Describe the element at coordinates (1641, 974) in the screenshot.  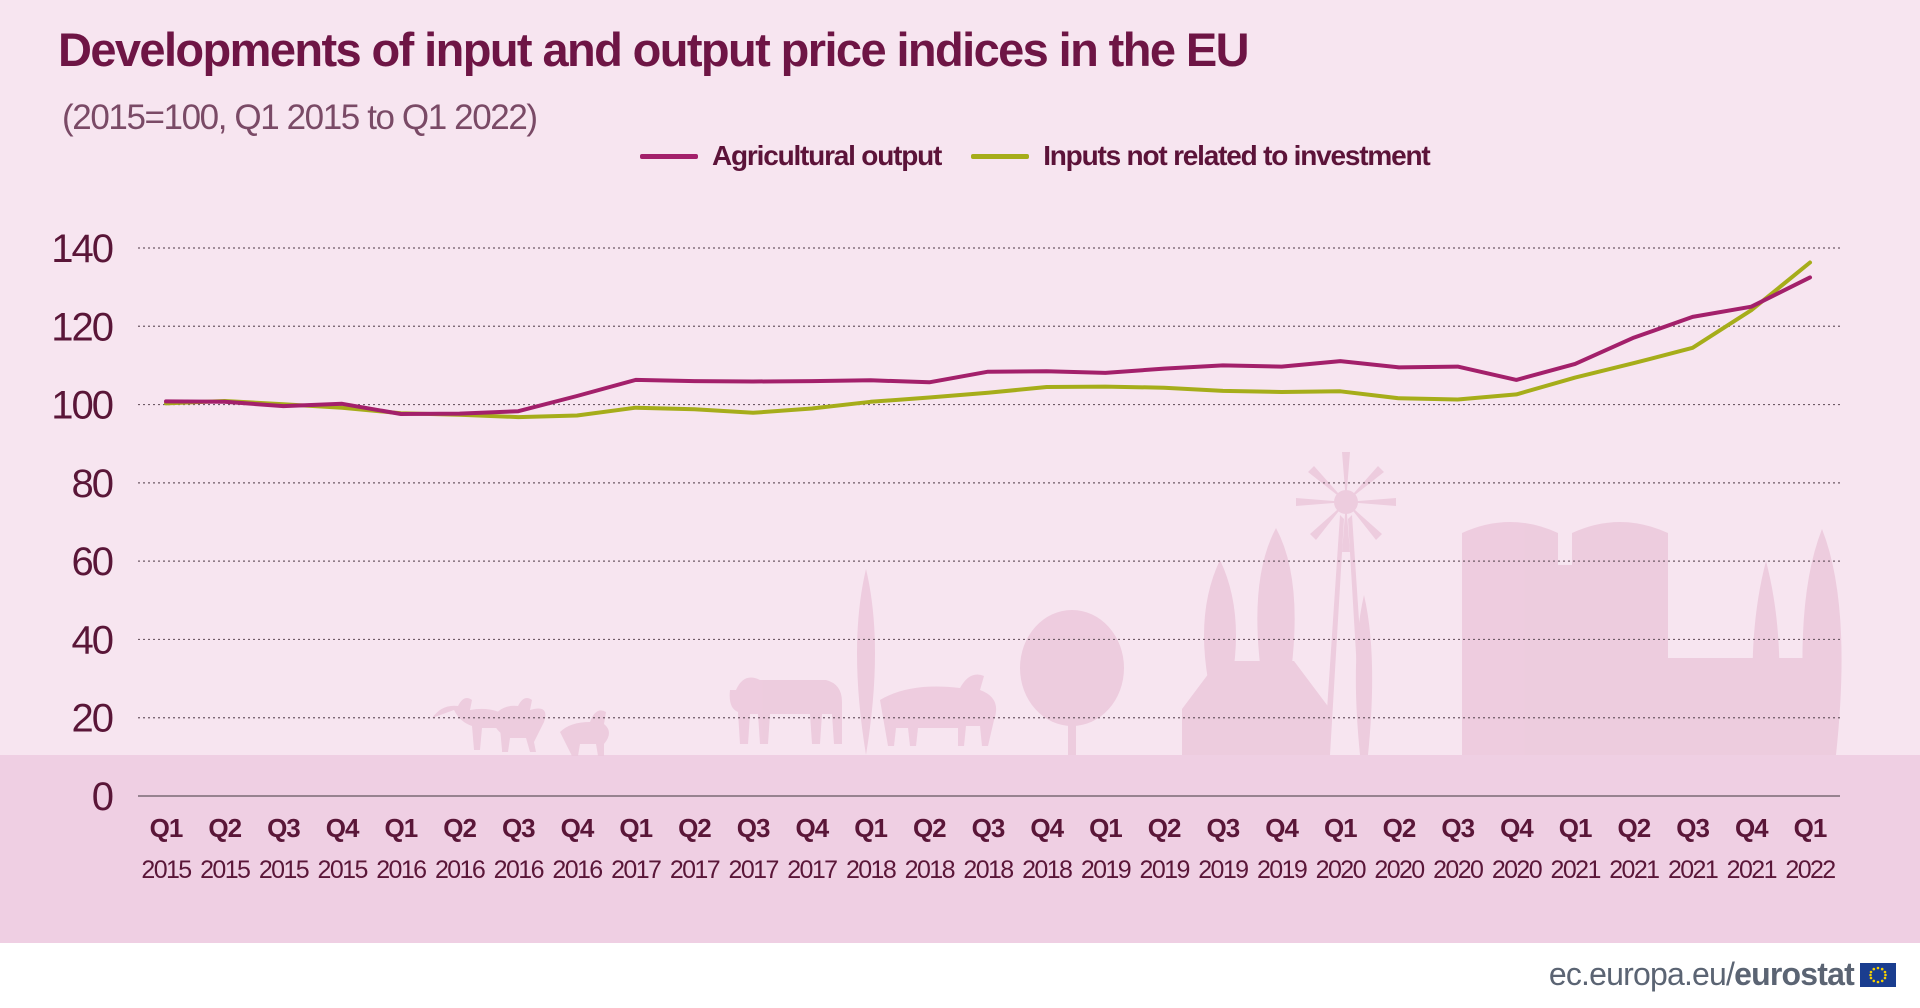
I see `footer-domain: ec.europa.eu/` at that location.